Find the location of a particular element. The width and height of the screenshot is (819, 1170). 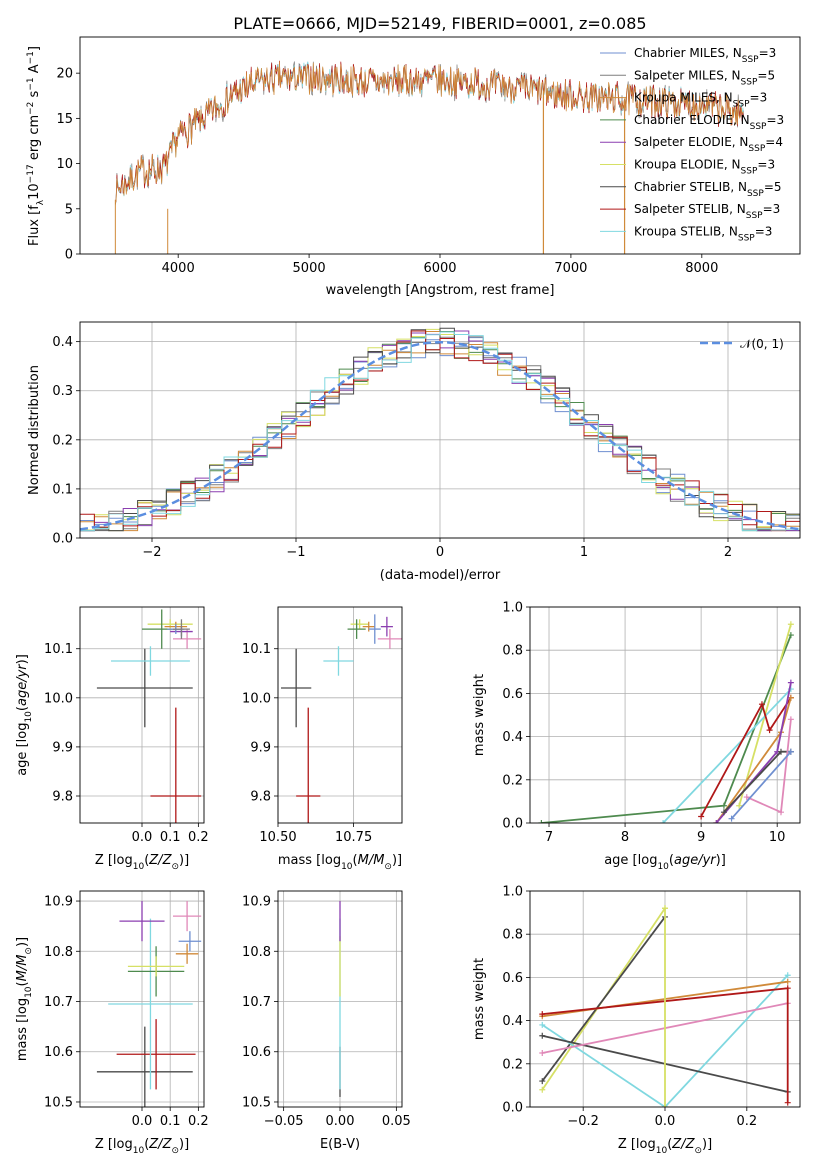

legend-label: Kroupa STELIB, NSSP=3 is located at coordinates (703, 233).